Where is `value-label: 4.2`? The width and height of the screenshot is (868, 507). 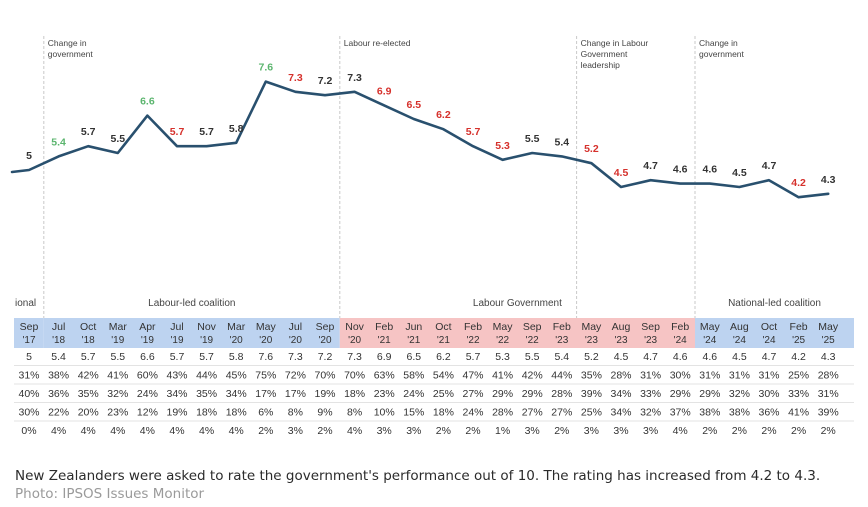
value-label: 4.2 is located at coordinates (798, 183).